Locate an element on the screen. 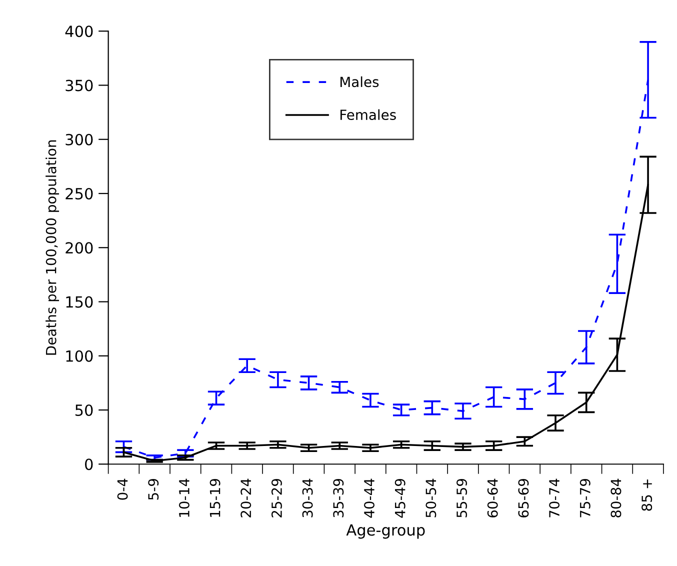 Image resolution: width=677 pixels, height=566 pixels. y-tick-label: 300 is located at coordinates (79, 140).